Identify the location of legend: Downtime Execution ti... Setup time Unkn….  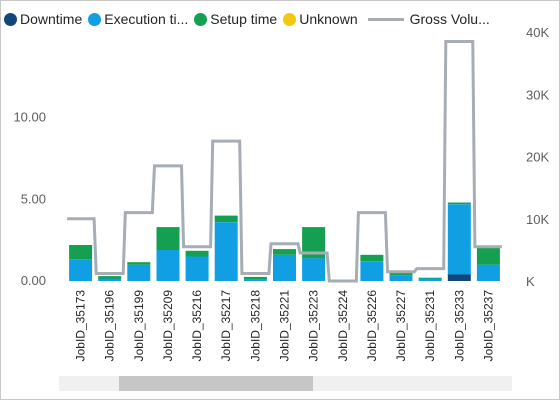
(250, 19).